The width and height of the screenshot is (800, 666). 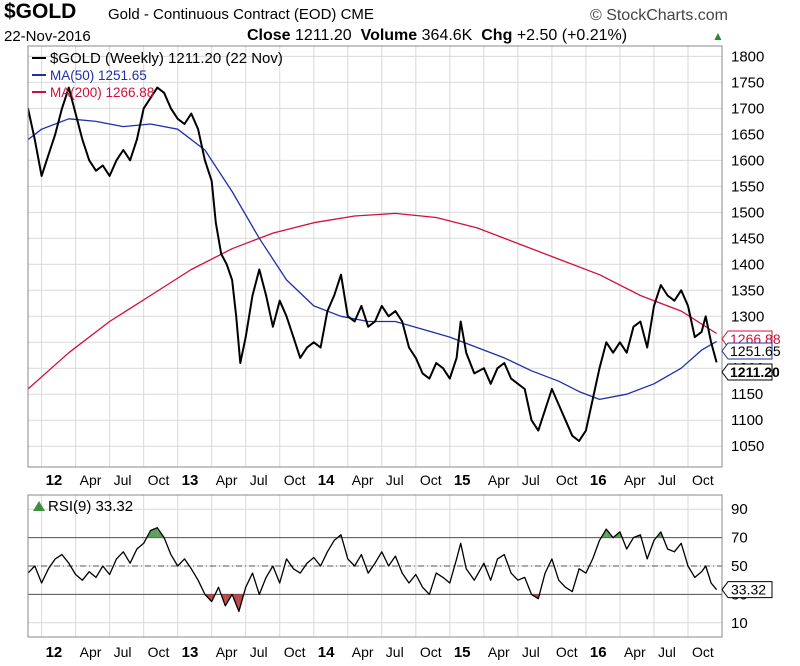 I want to click on chg-label: Chg, so click(x=497, y=35).